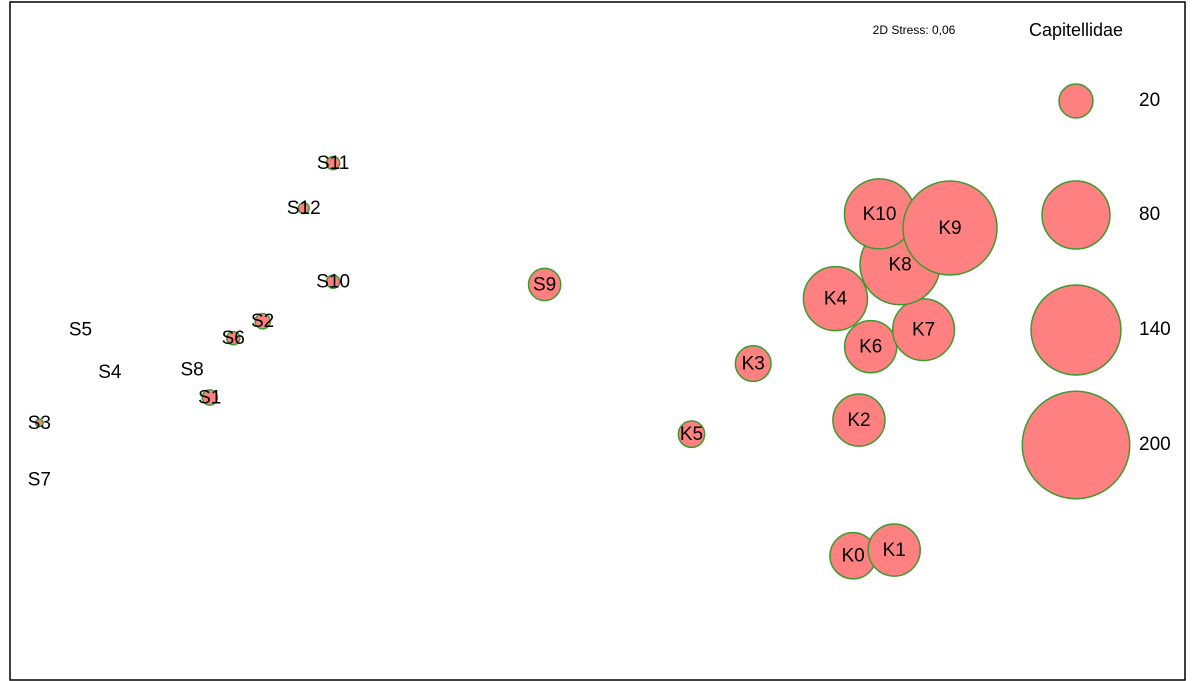 This screenshot has height=681, width=1192. What do you see at coordinates (852, 556) in the screenshot?
I see `point-label: K0` at bounding box center [852, 556].